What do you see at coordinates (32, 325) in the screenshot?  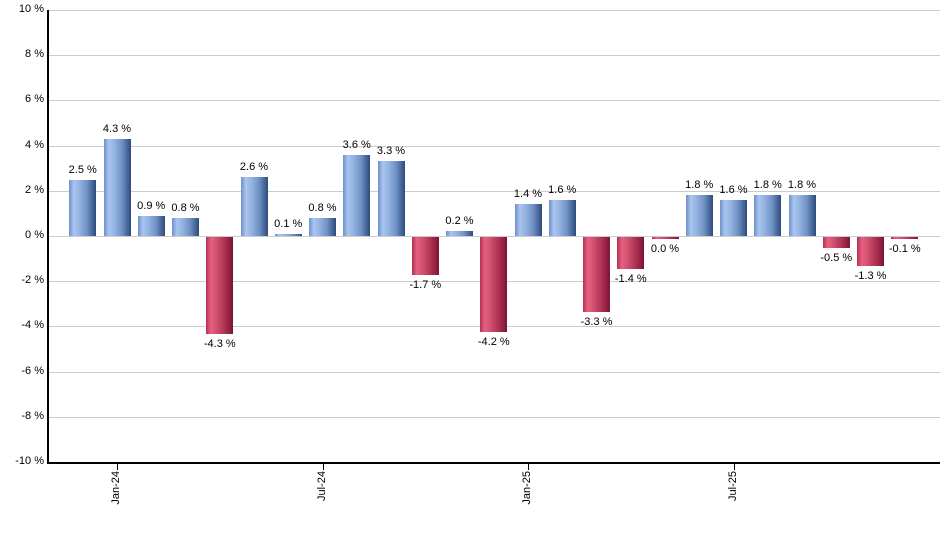 I see `y-tick-label: -4 %` at bounding box center [32, 325].